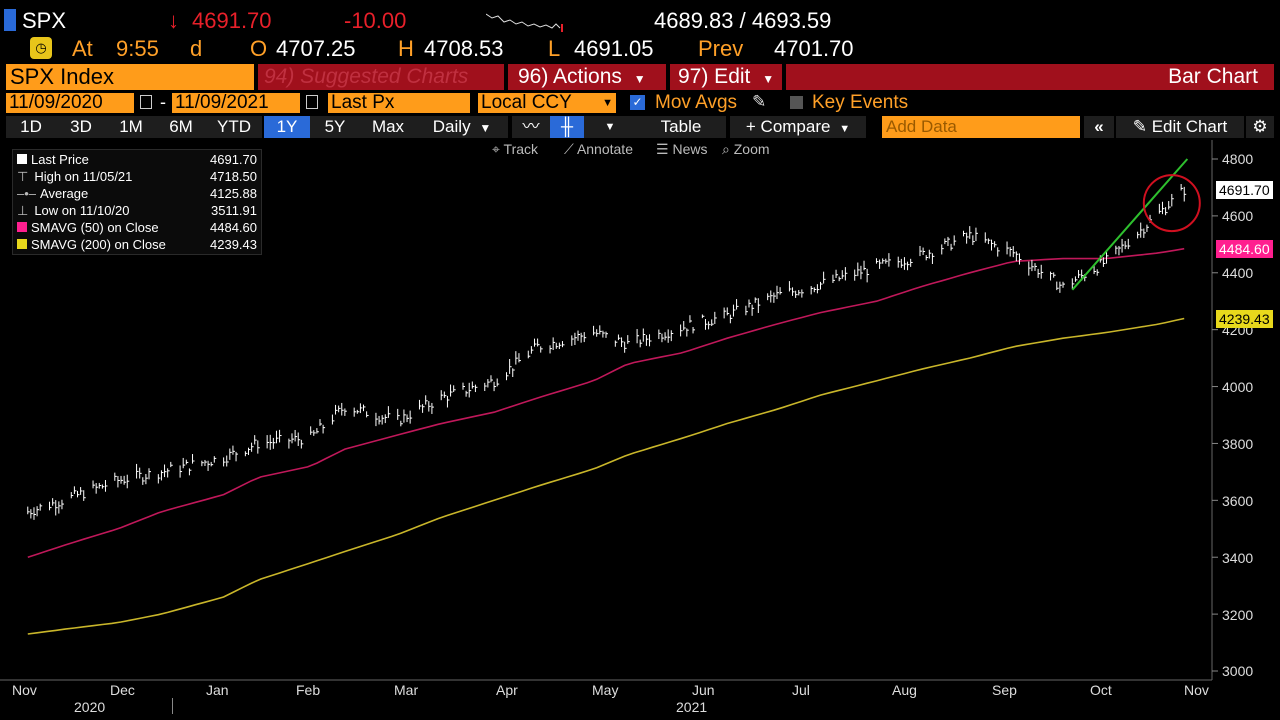 The height and width of the screenshot is (720, 1280). Describe the element at coordinates (801, 690) in the screenshot. I see `x-tick-label: Jul` at that location.